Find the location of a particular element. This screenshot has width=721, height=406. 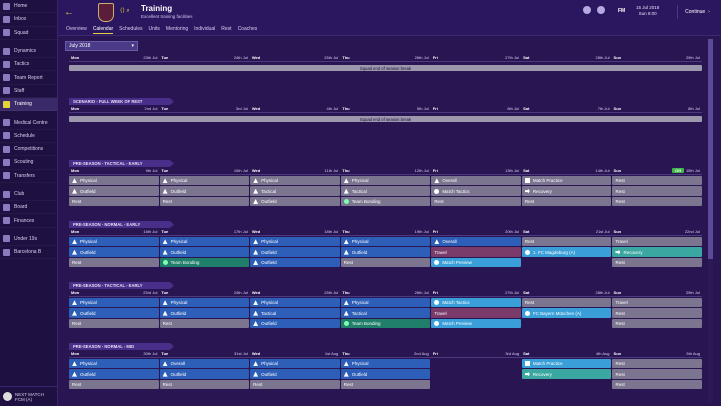

fm-logo: FM is located at coordinates (622, 11).